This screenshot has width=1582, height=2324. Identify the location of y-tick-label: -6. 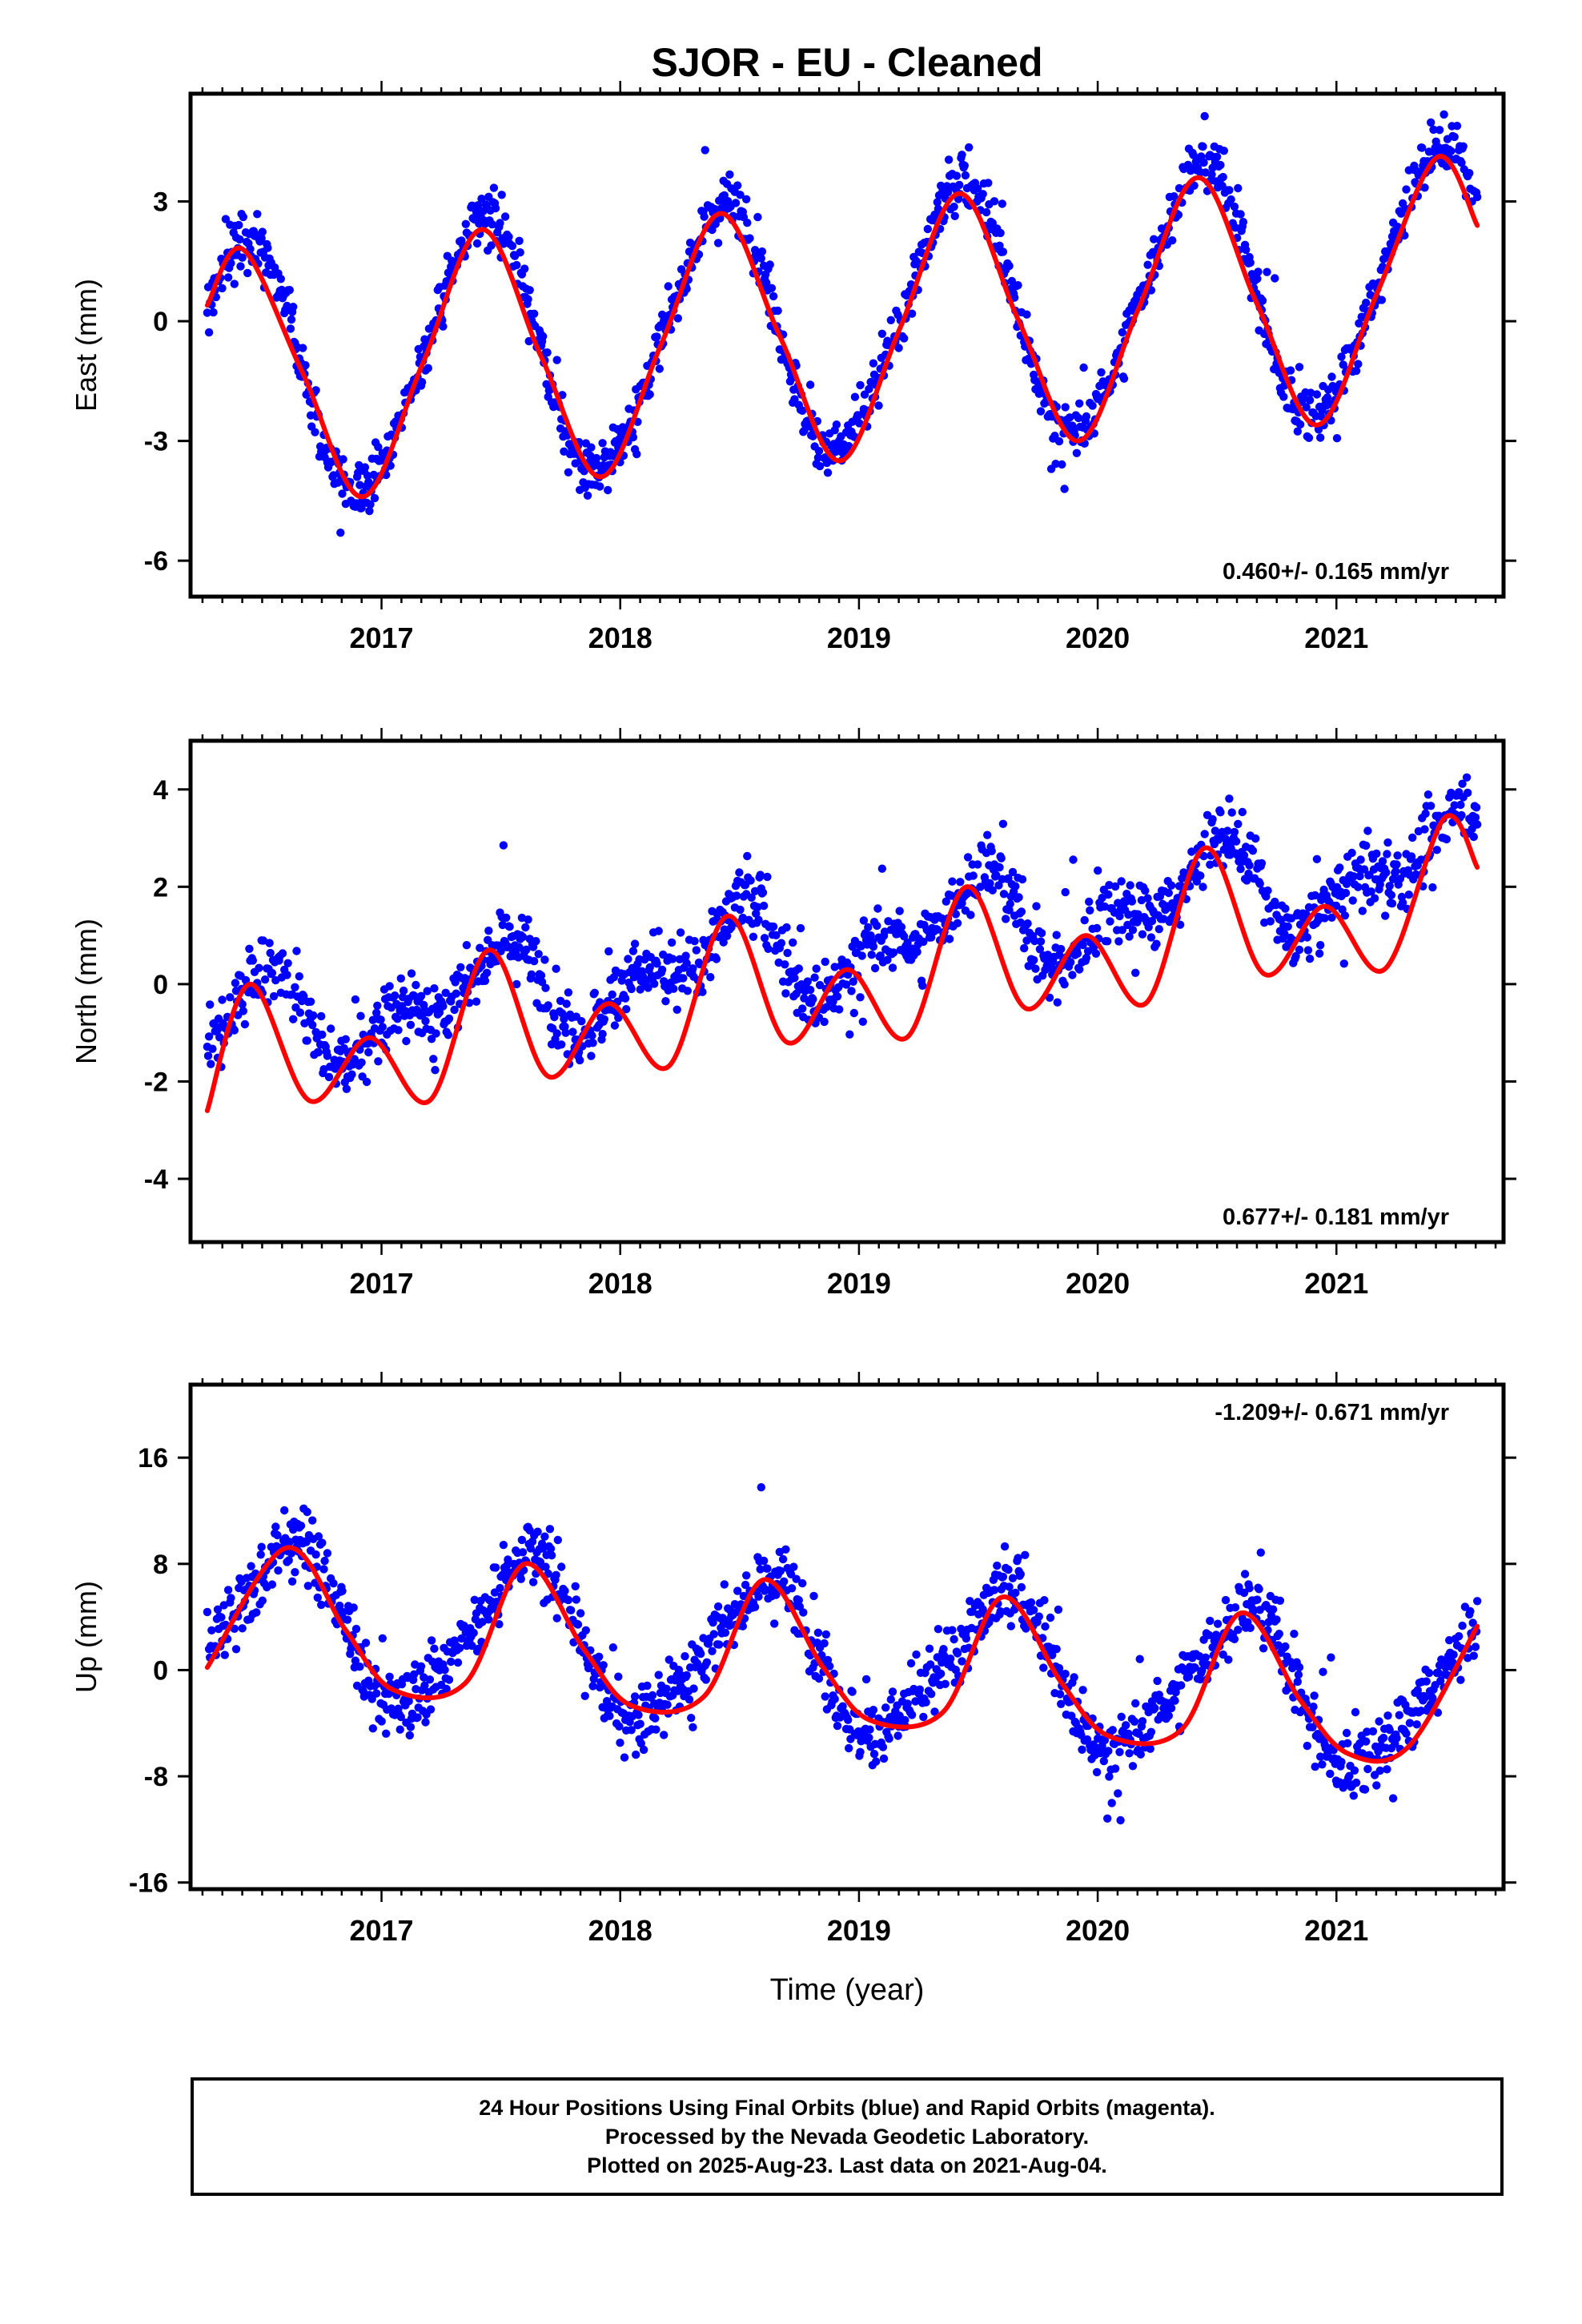
(156, 561).